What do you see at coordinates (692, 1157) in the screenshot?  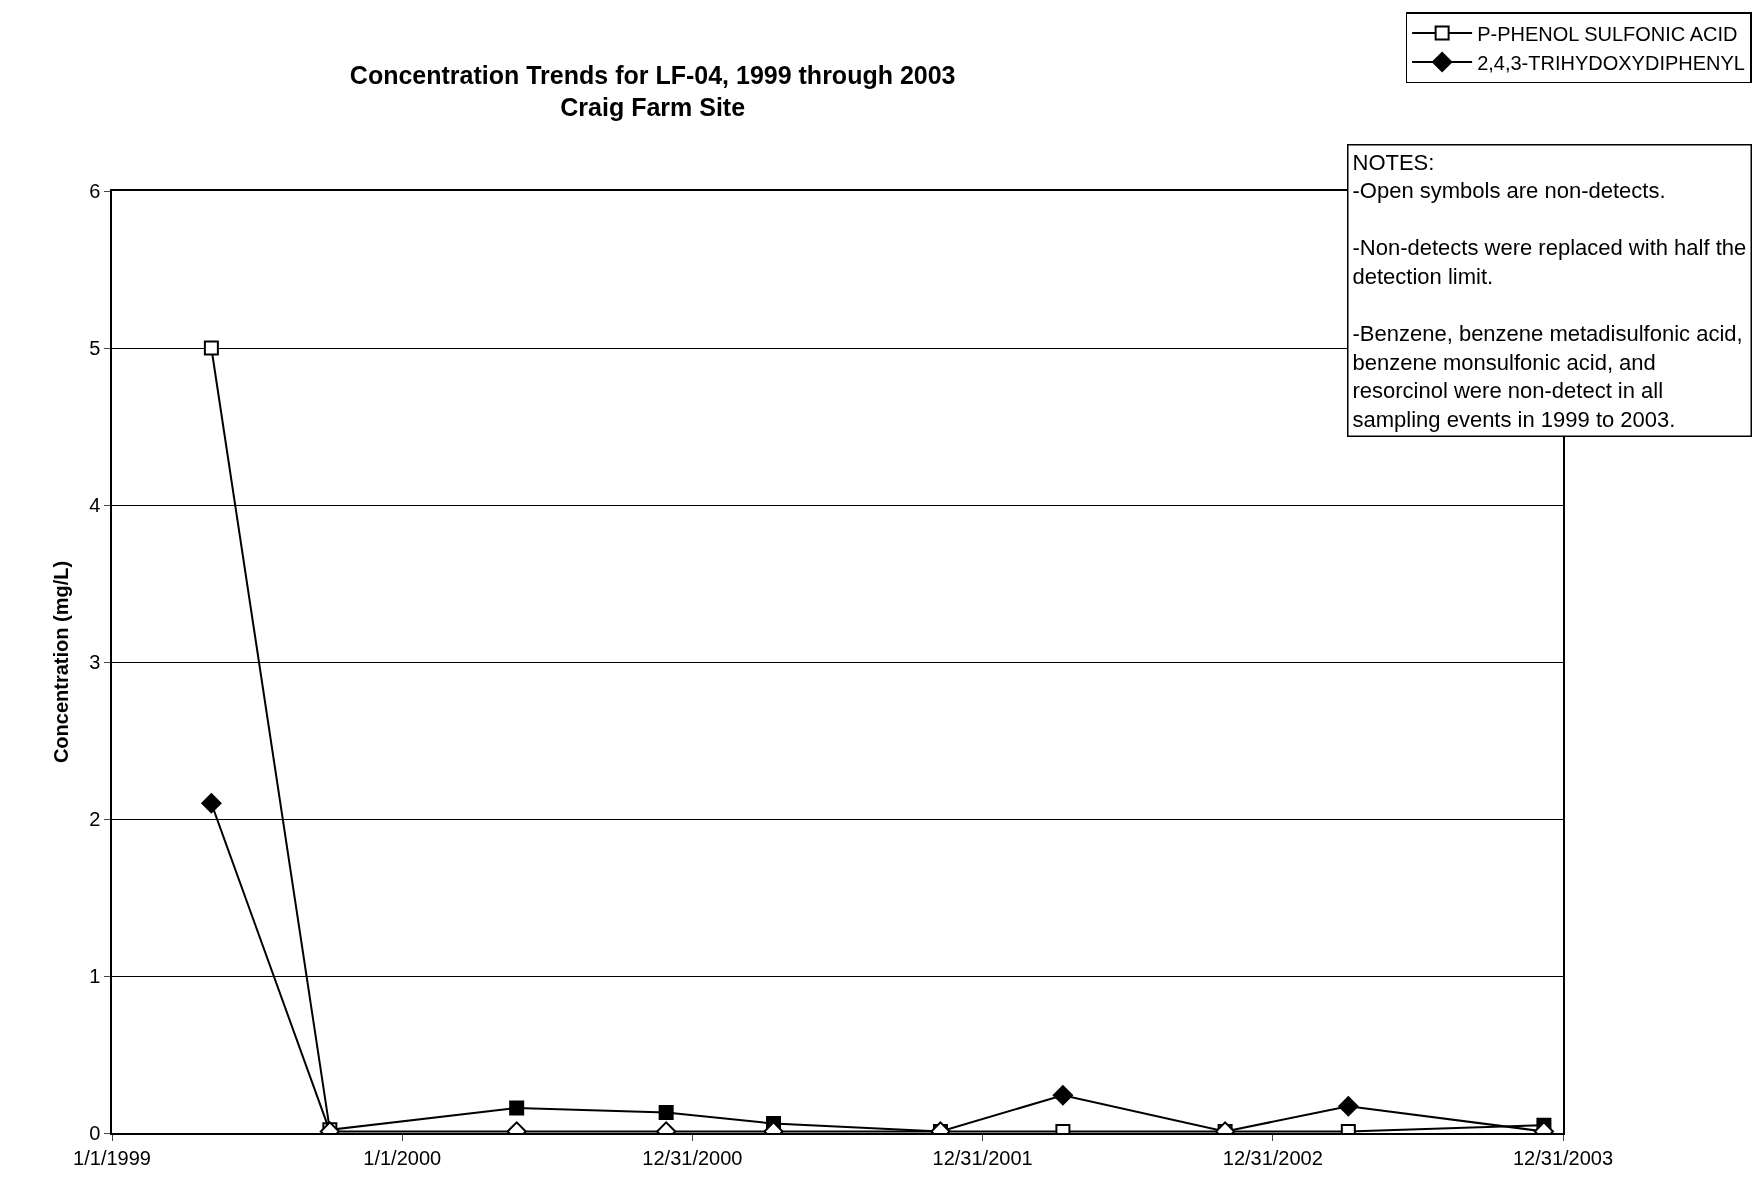 I see `x-tick-label: 12/31/2000` at bounding box center [692, 1157].